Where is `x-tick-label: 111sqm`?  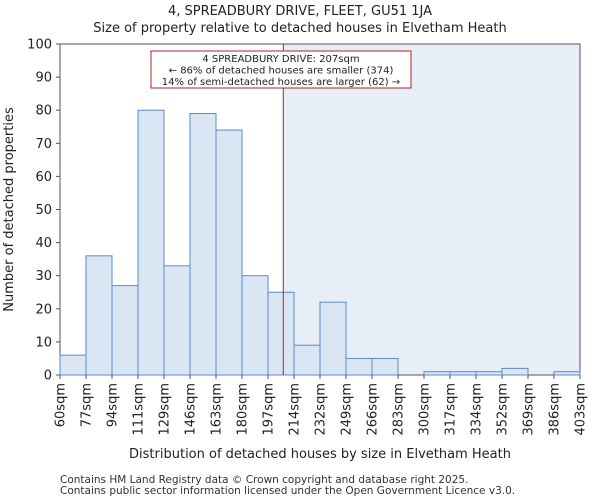
x-tick-label: 111sqm is located at coordinates (139, 409).